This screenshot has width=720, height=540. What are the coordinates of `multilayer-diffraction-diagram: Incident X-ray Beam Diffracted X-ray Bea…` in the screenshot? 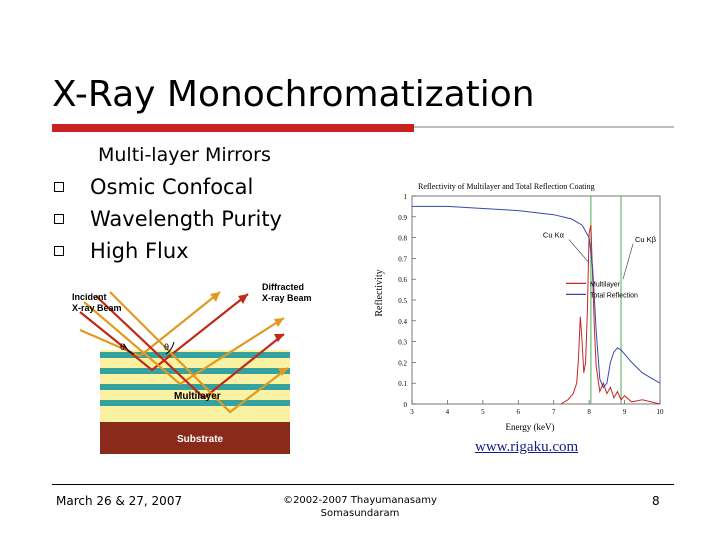 It's located at (192, 368).